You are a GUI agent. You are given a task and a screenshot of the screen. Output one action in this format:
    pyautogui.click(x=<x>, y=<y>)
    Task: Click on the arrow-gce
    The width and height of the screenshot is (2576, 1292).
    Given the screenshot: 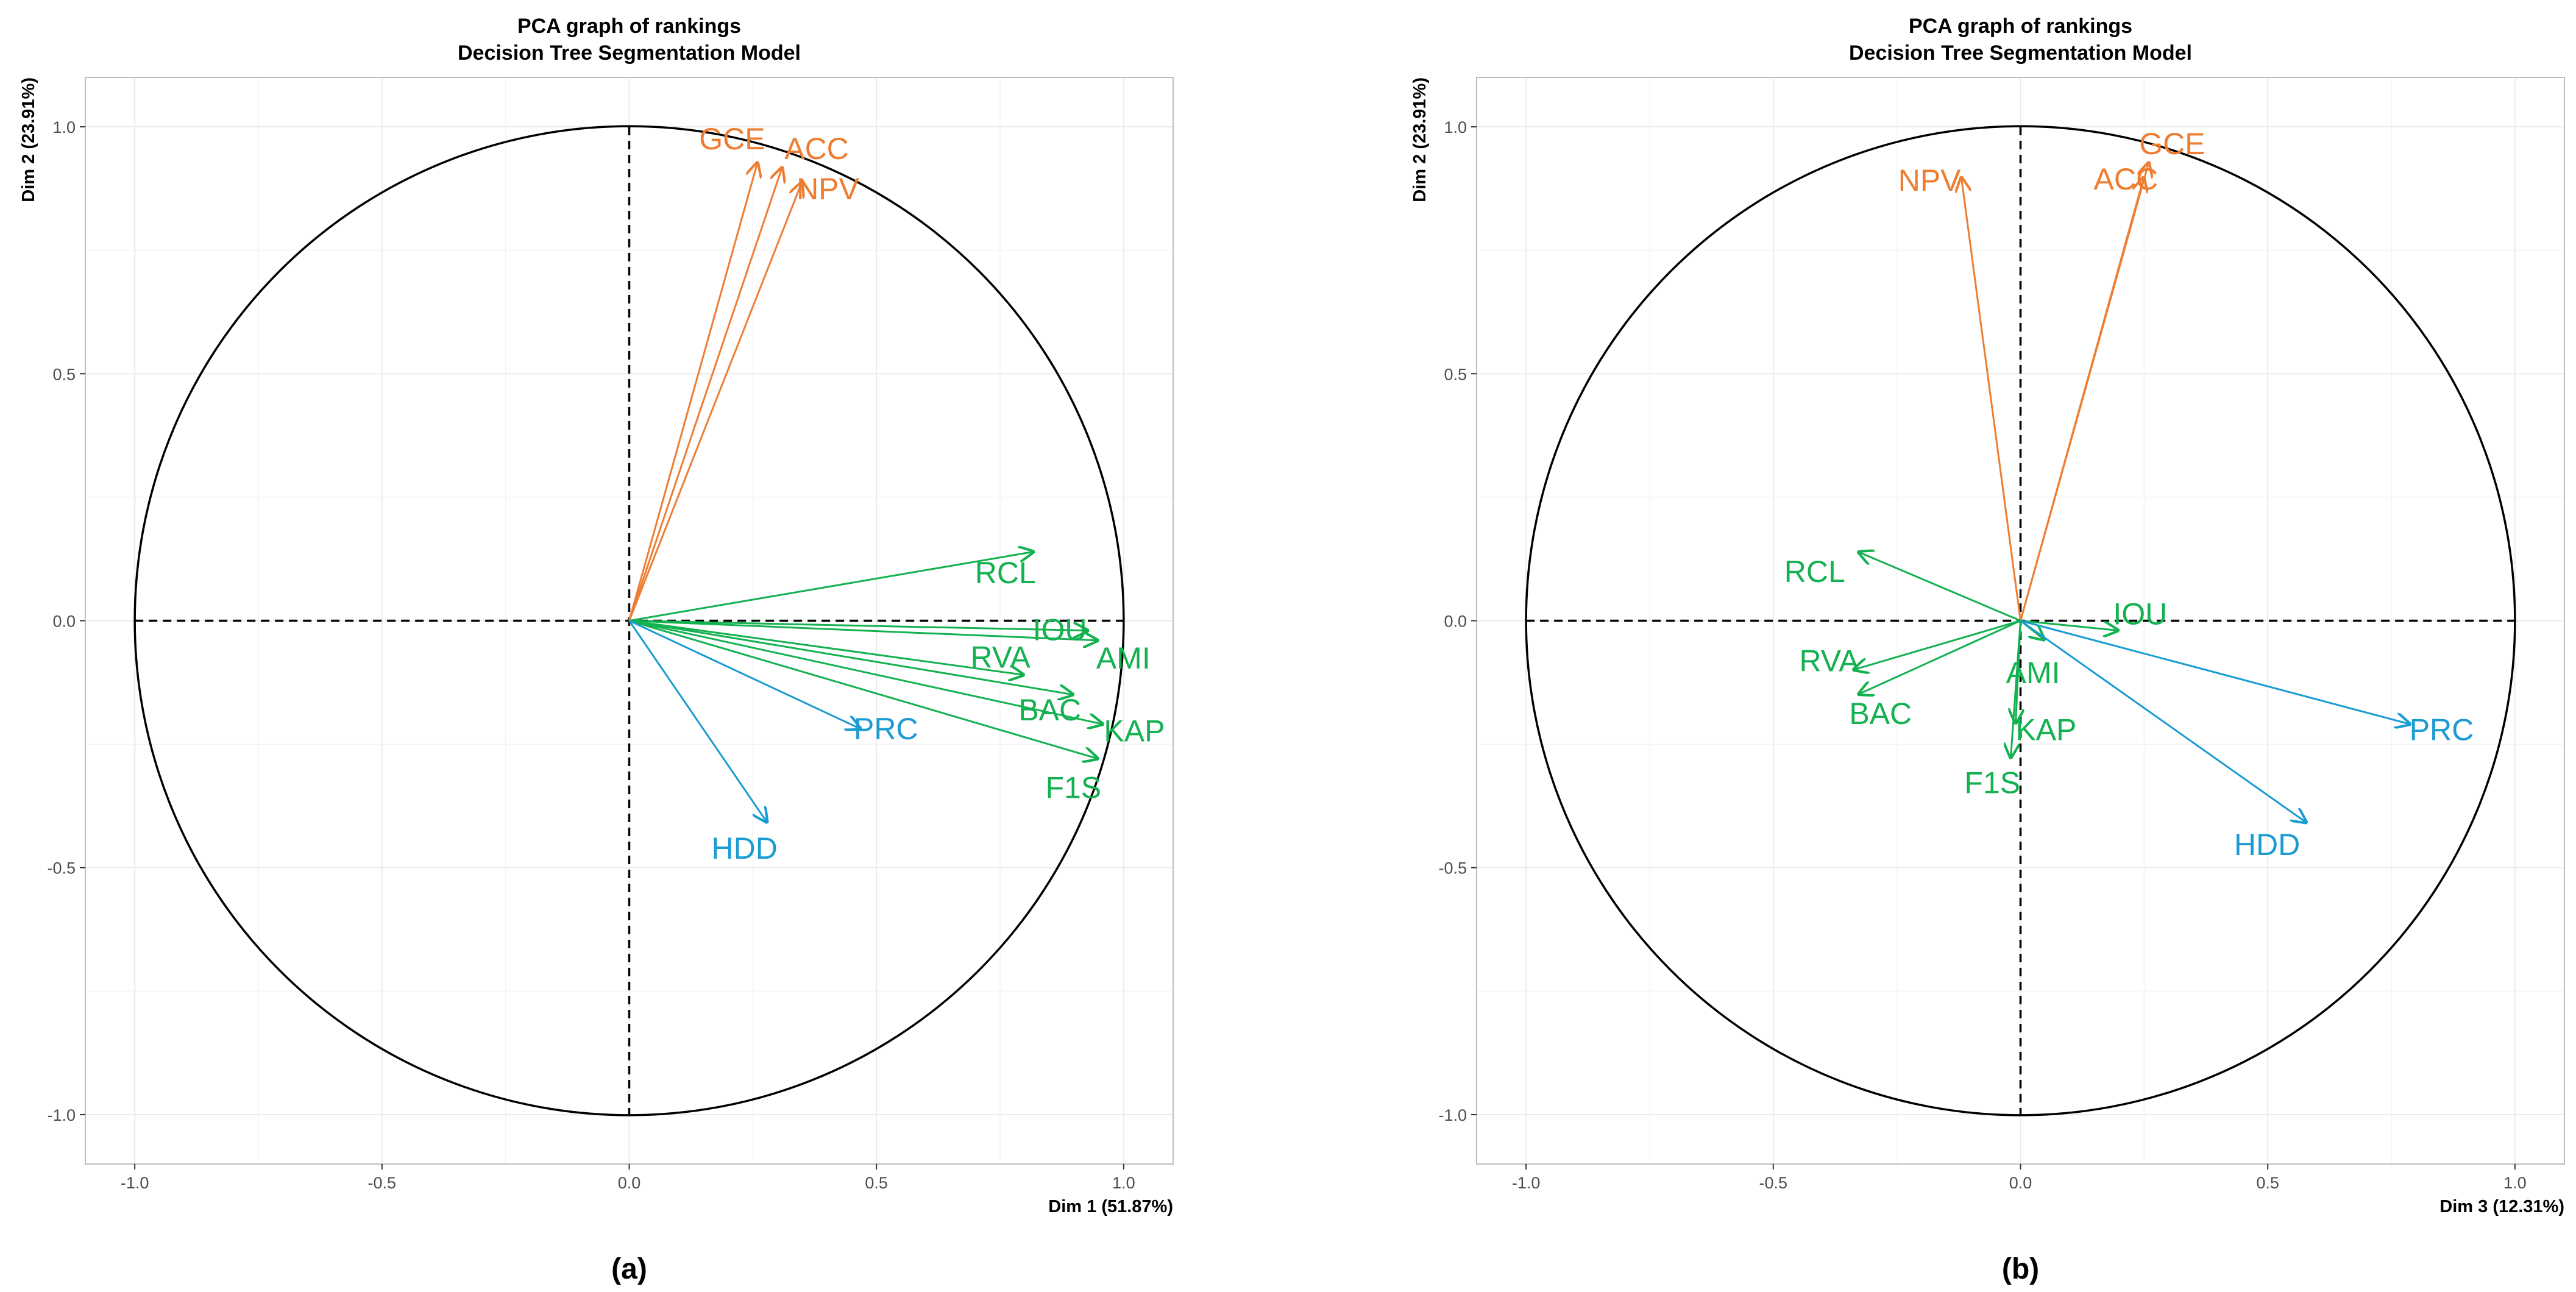 What is the action you would take?
    pyautogui.click(x=693, y=391)
    